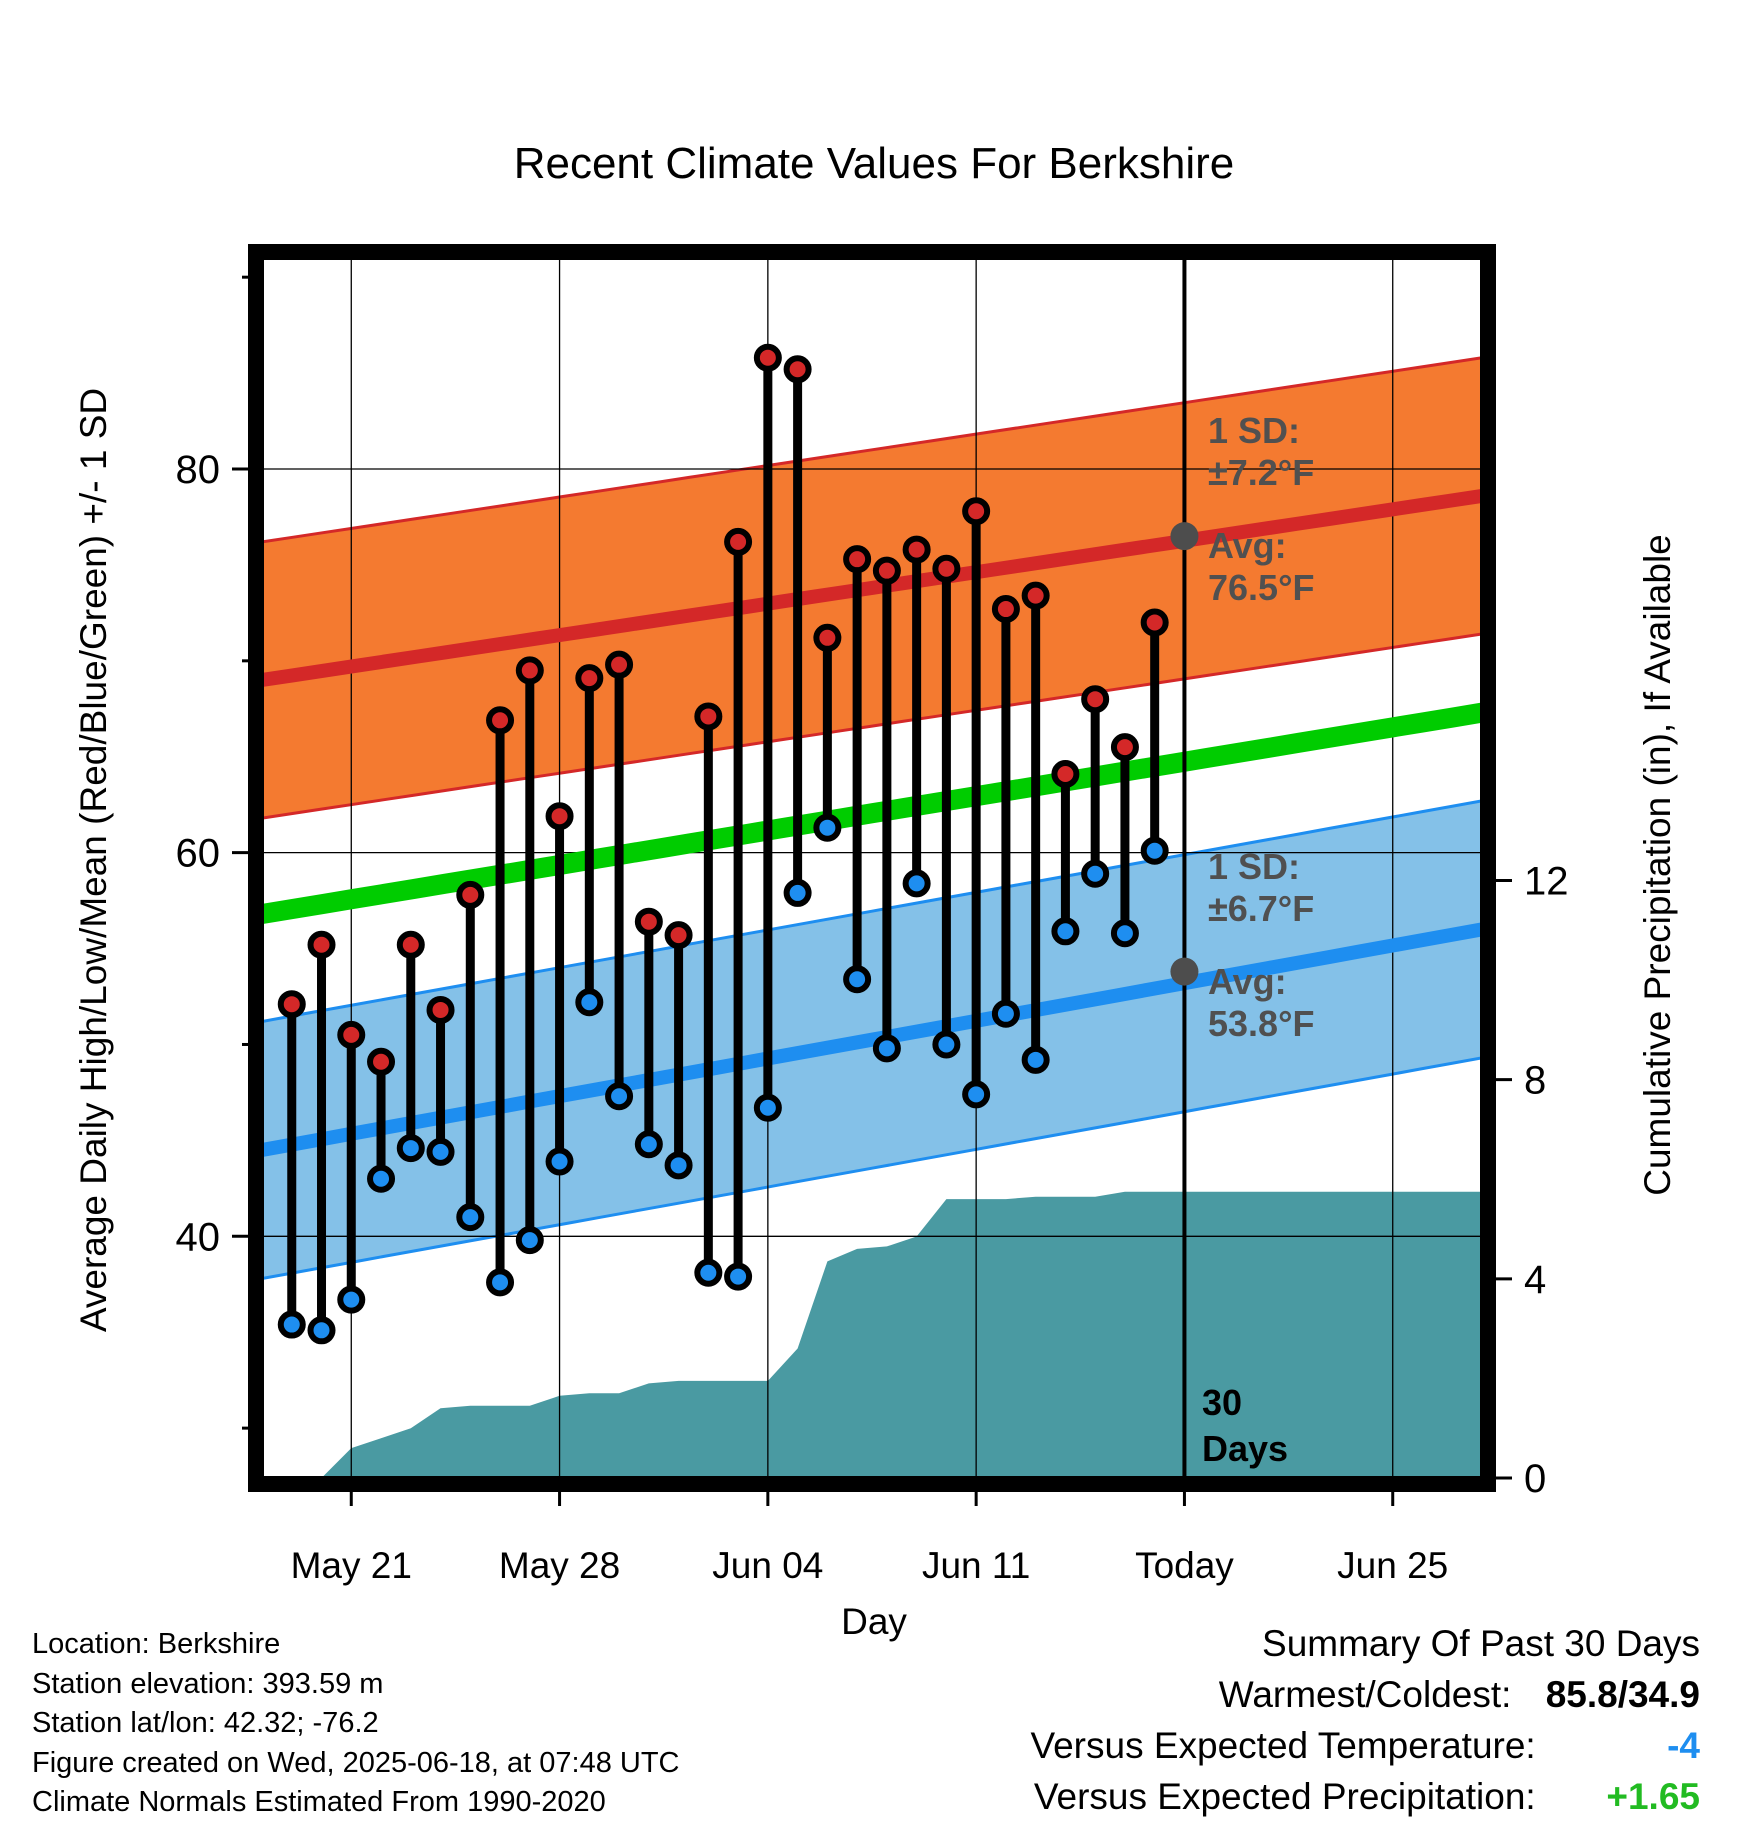 This screenshot has width=1748, height=1828. I want to click on y-left-tick-label: 80, so click(198, 470).